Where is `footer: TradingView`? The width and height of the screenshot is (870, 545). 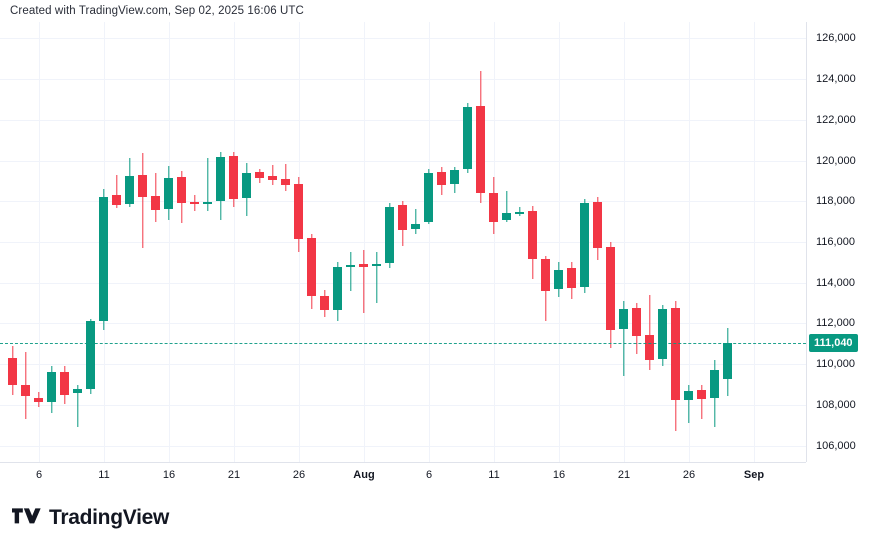 footer: TradingView is located at coordinates (435, 517).